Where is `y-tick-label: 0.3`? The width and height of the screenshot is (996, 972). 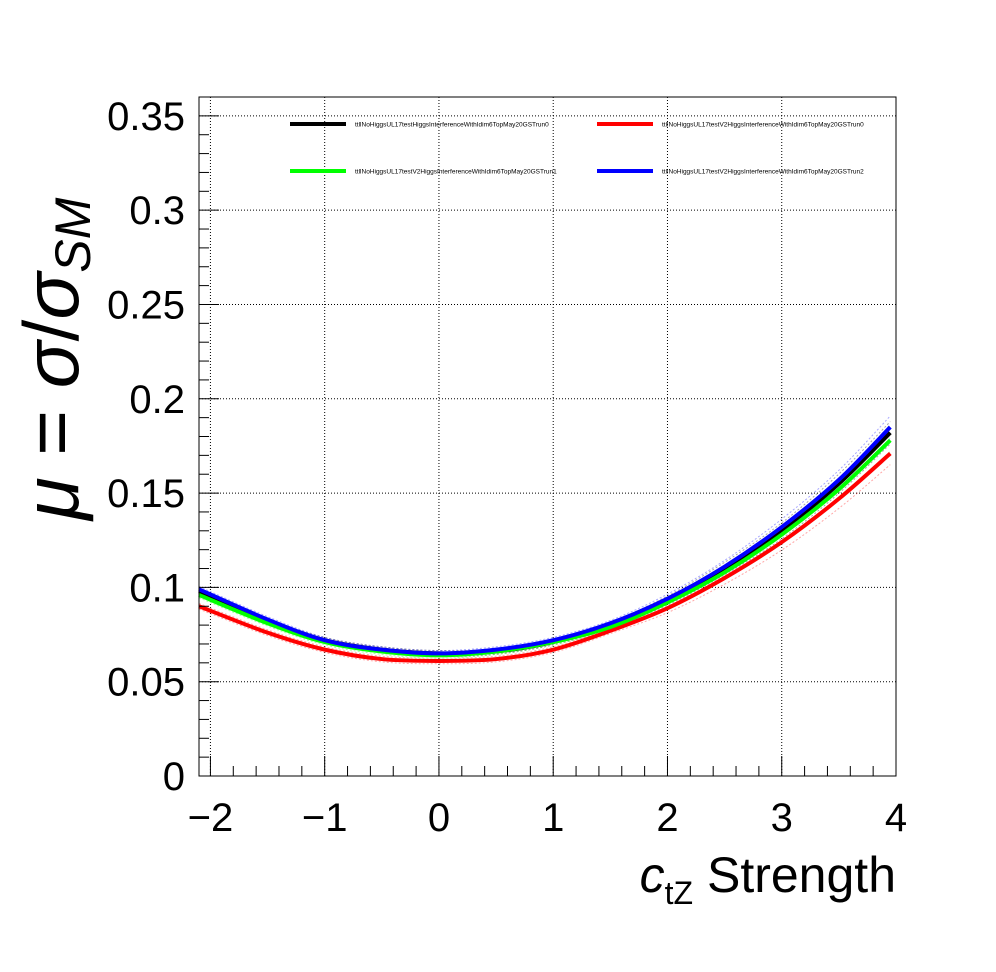
y-tick-label: 0.3 is located at coordinates (157, 211).